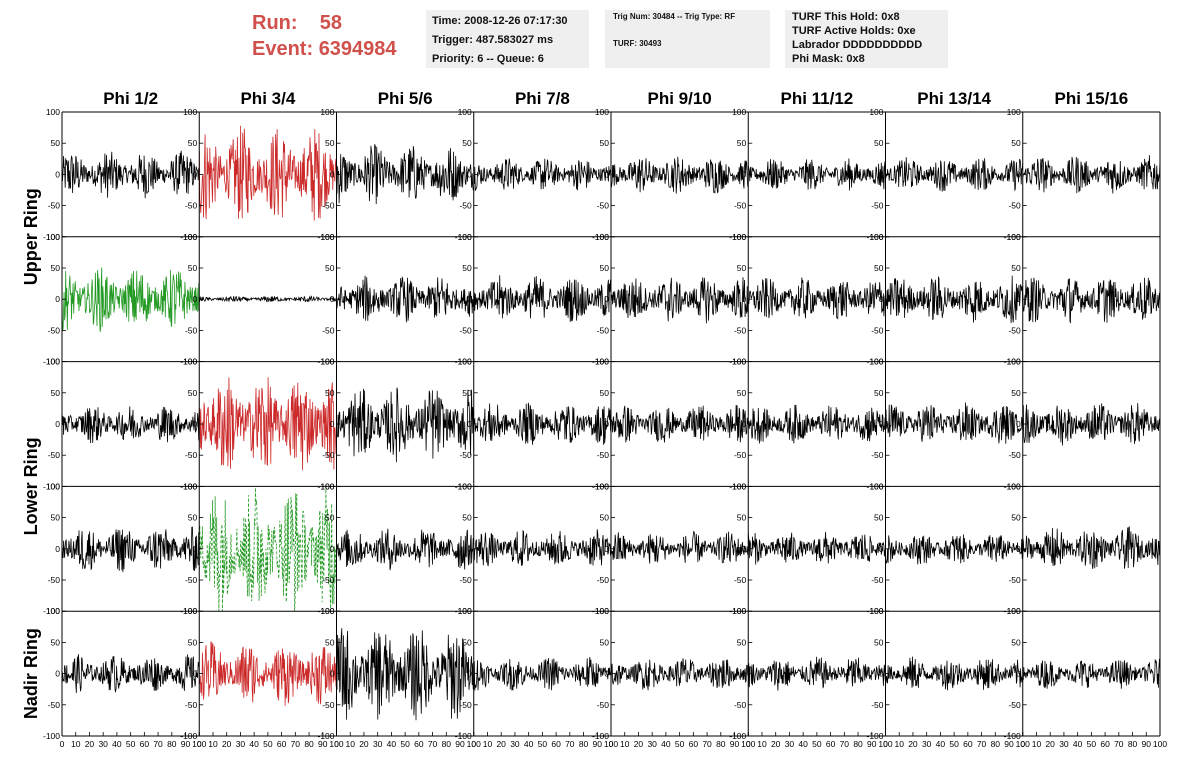 This screenshot has height=772, width=1196. Describe the element at coordinates (405, 98) in the screenshot. I see `column-header: Phi 5/6` at that location.